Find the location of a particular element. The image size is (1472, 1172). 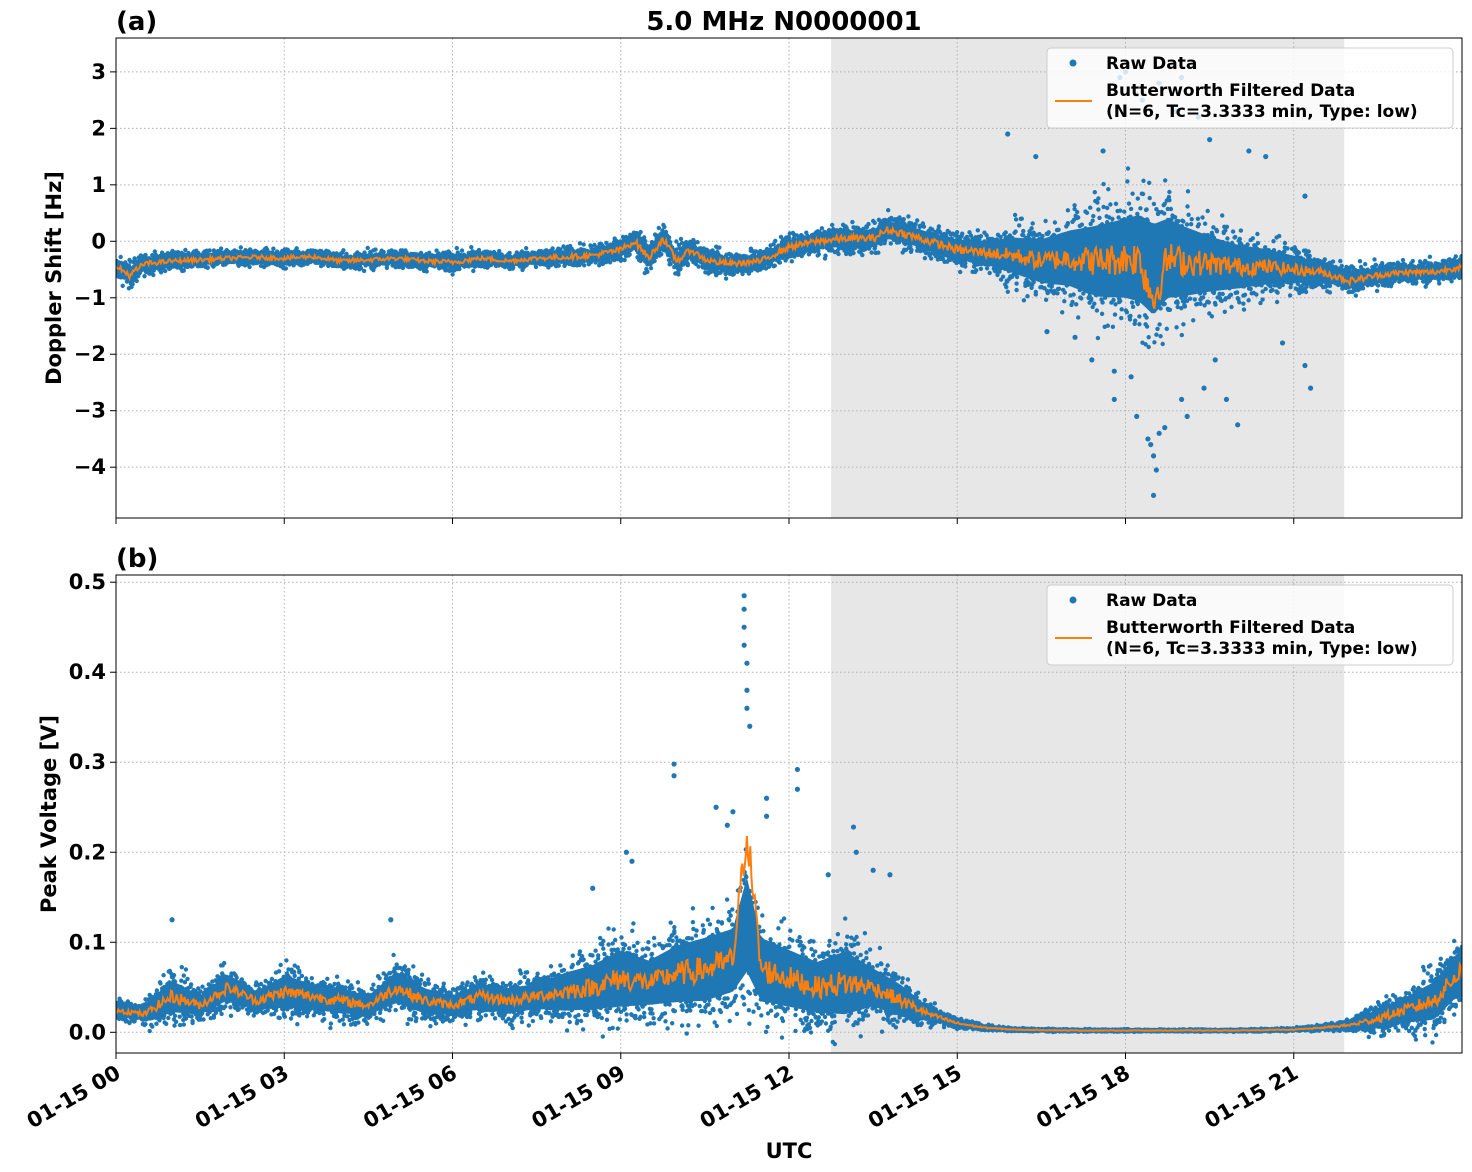

doppler-ytick-label: −2 is located at coordinates (90, 354).